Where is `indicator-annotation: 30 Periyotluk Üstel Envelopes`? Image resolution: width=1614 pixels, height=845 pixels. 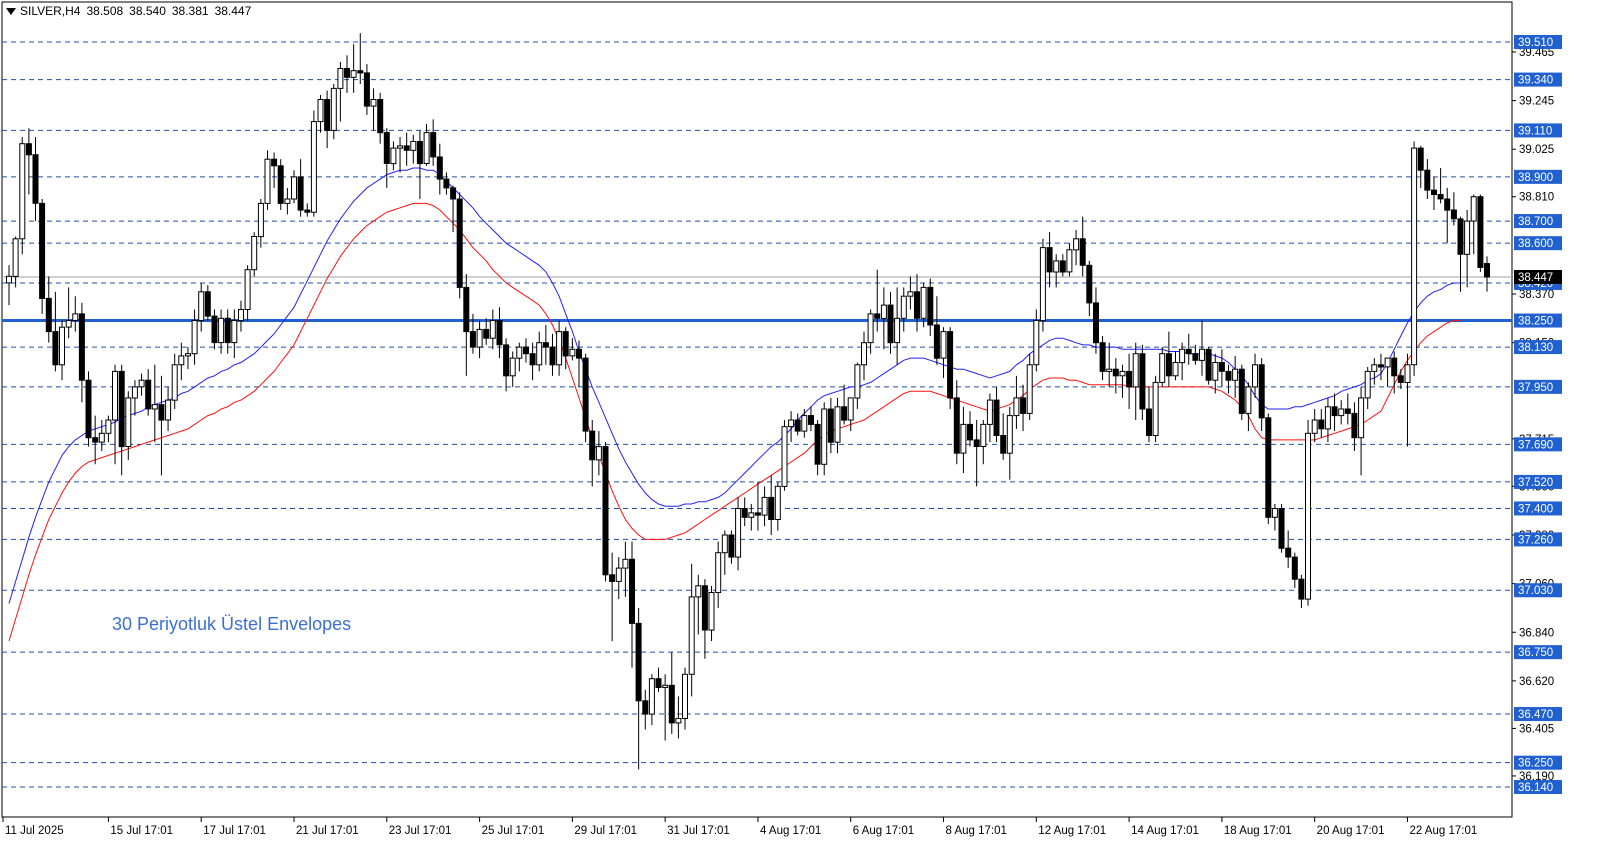 indicator-annotation: 30 Periyotluk Üstel Envelopes is located at coordinates (232, 624).